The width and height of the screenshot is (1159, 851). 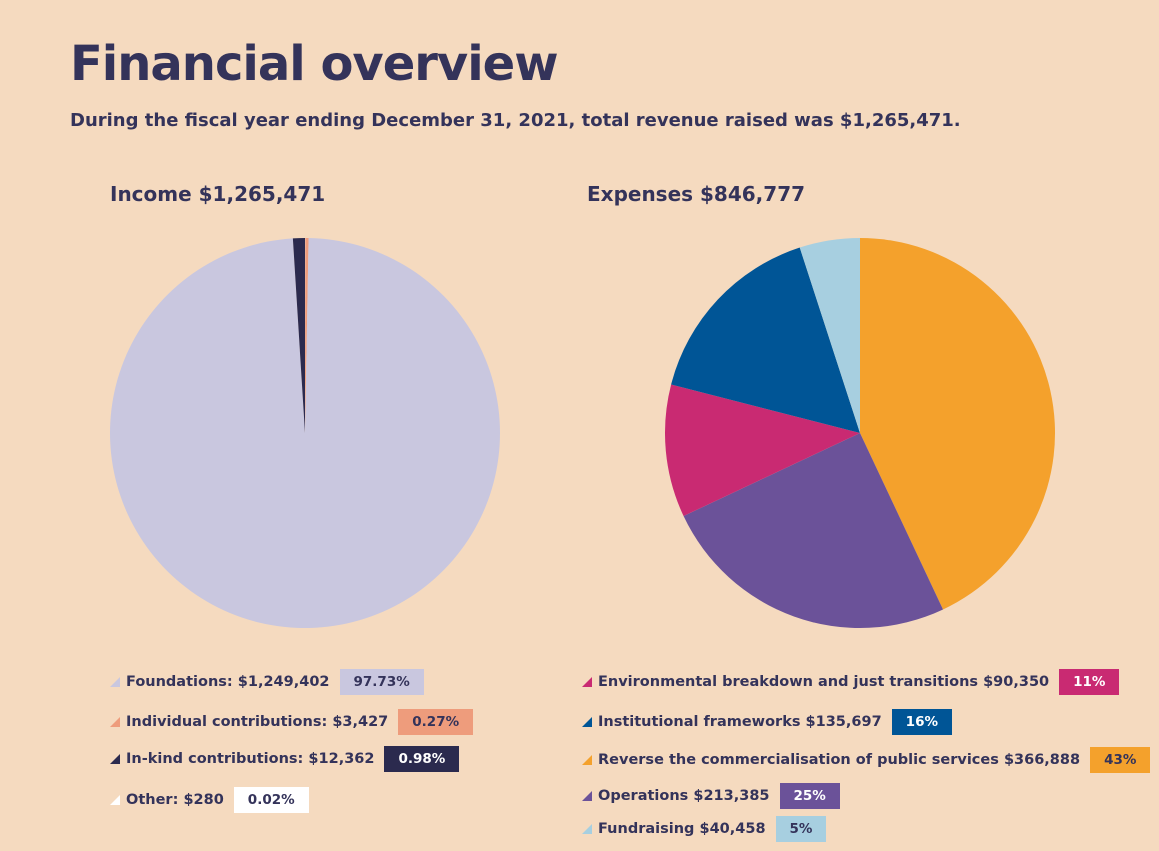 I want to click on expenses-legend-item: Institutional frameworks $135,697 16%, so click(x=767, y=722).